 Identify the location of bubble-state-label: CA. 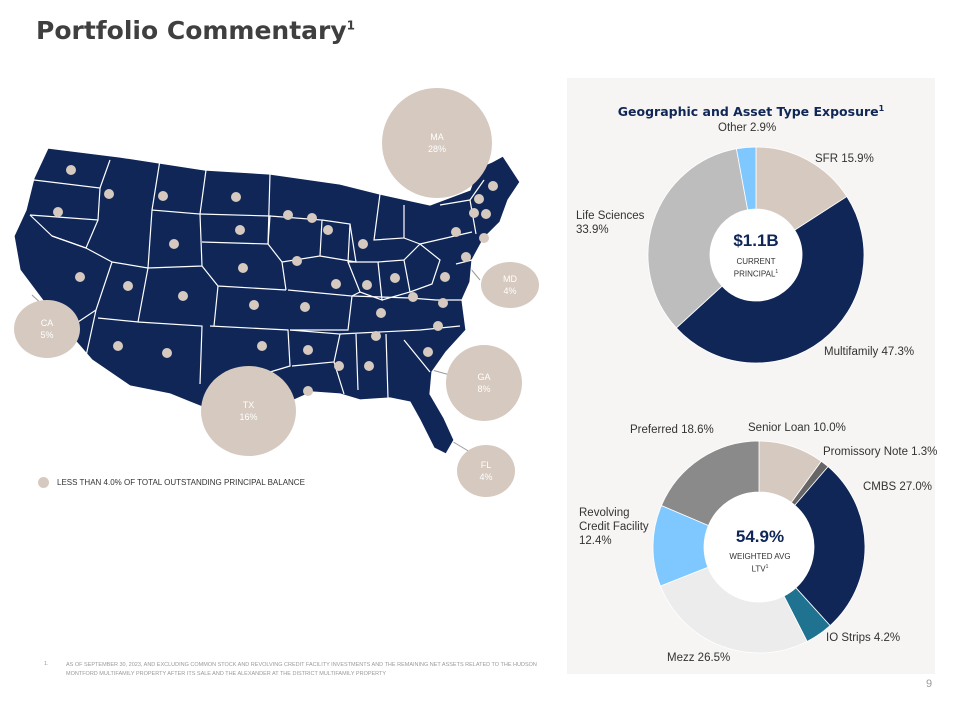
(47, 323).